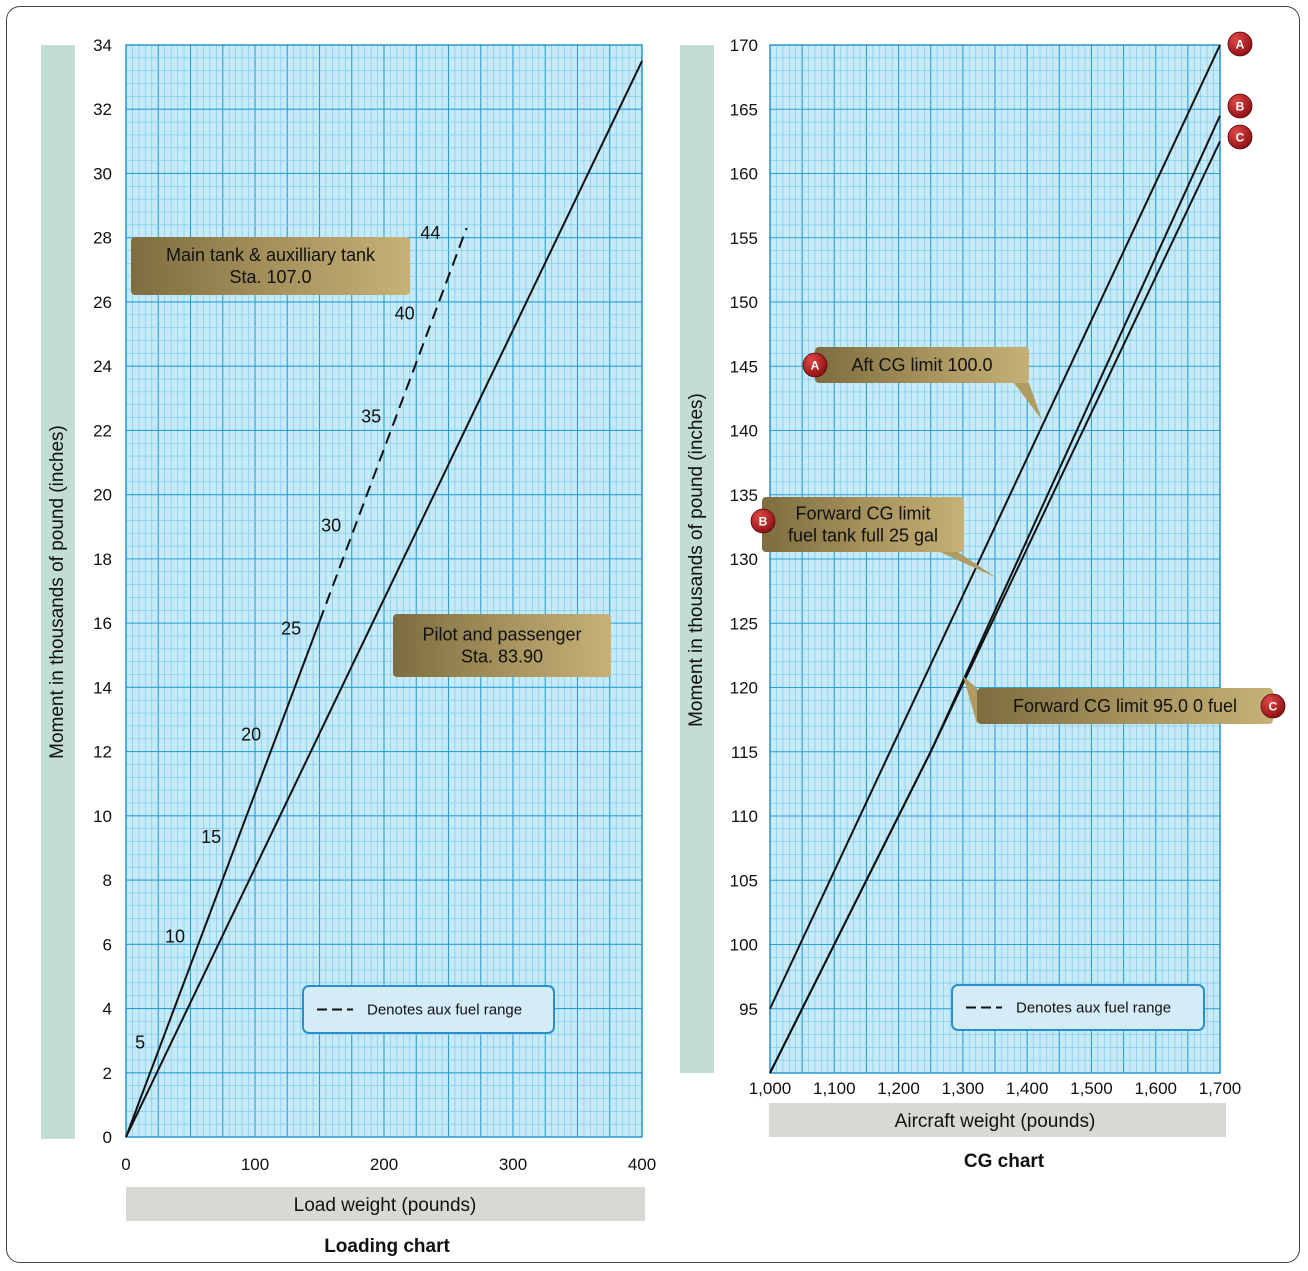 The width and height of the screenshot is (1308, 1271). I want to click on callout-text: Forward CG limit, so click(862, 514).